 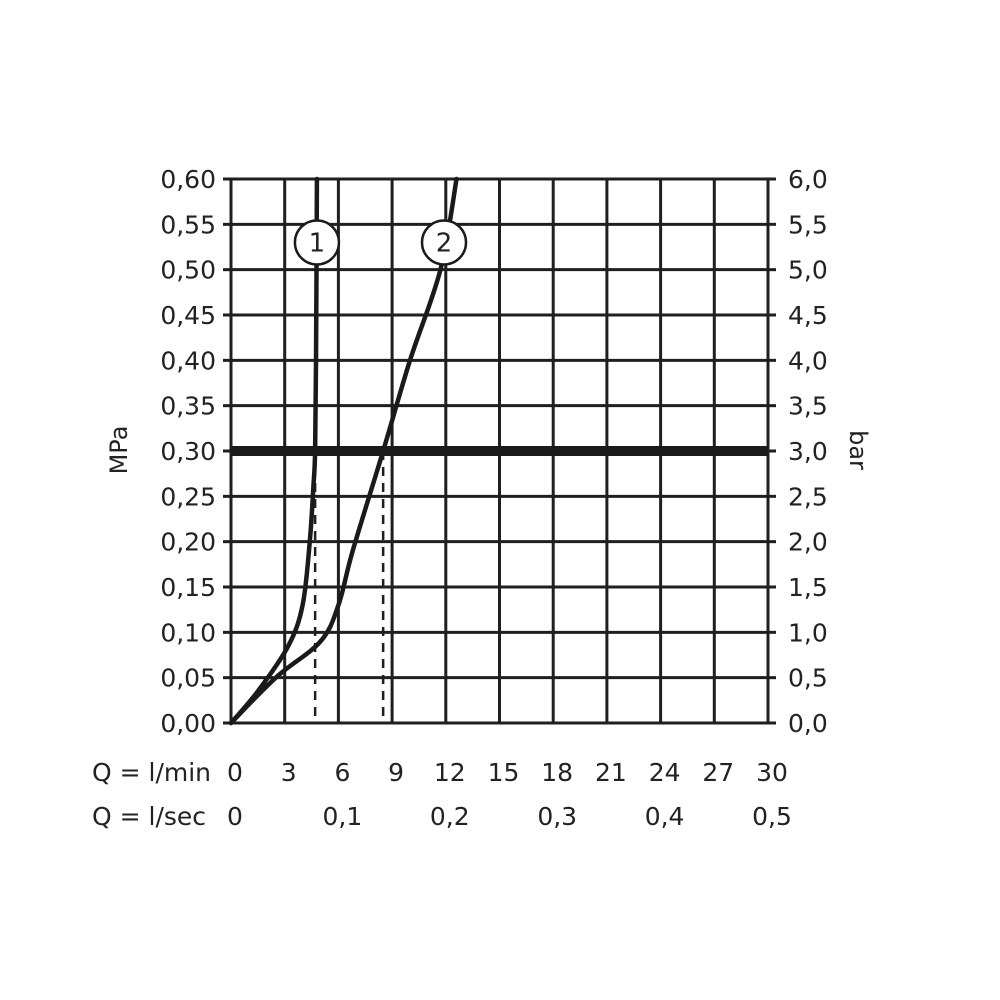 I want to click on left-tick-label: 0,45, so click(x=188, y=315).